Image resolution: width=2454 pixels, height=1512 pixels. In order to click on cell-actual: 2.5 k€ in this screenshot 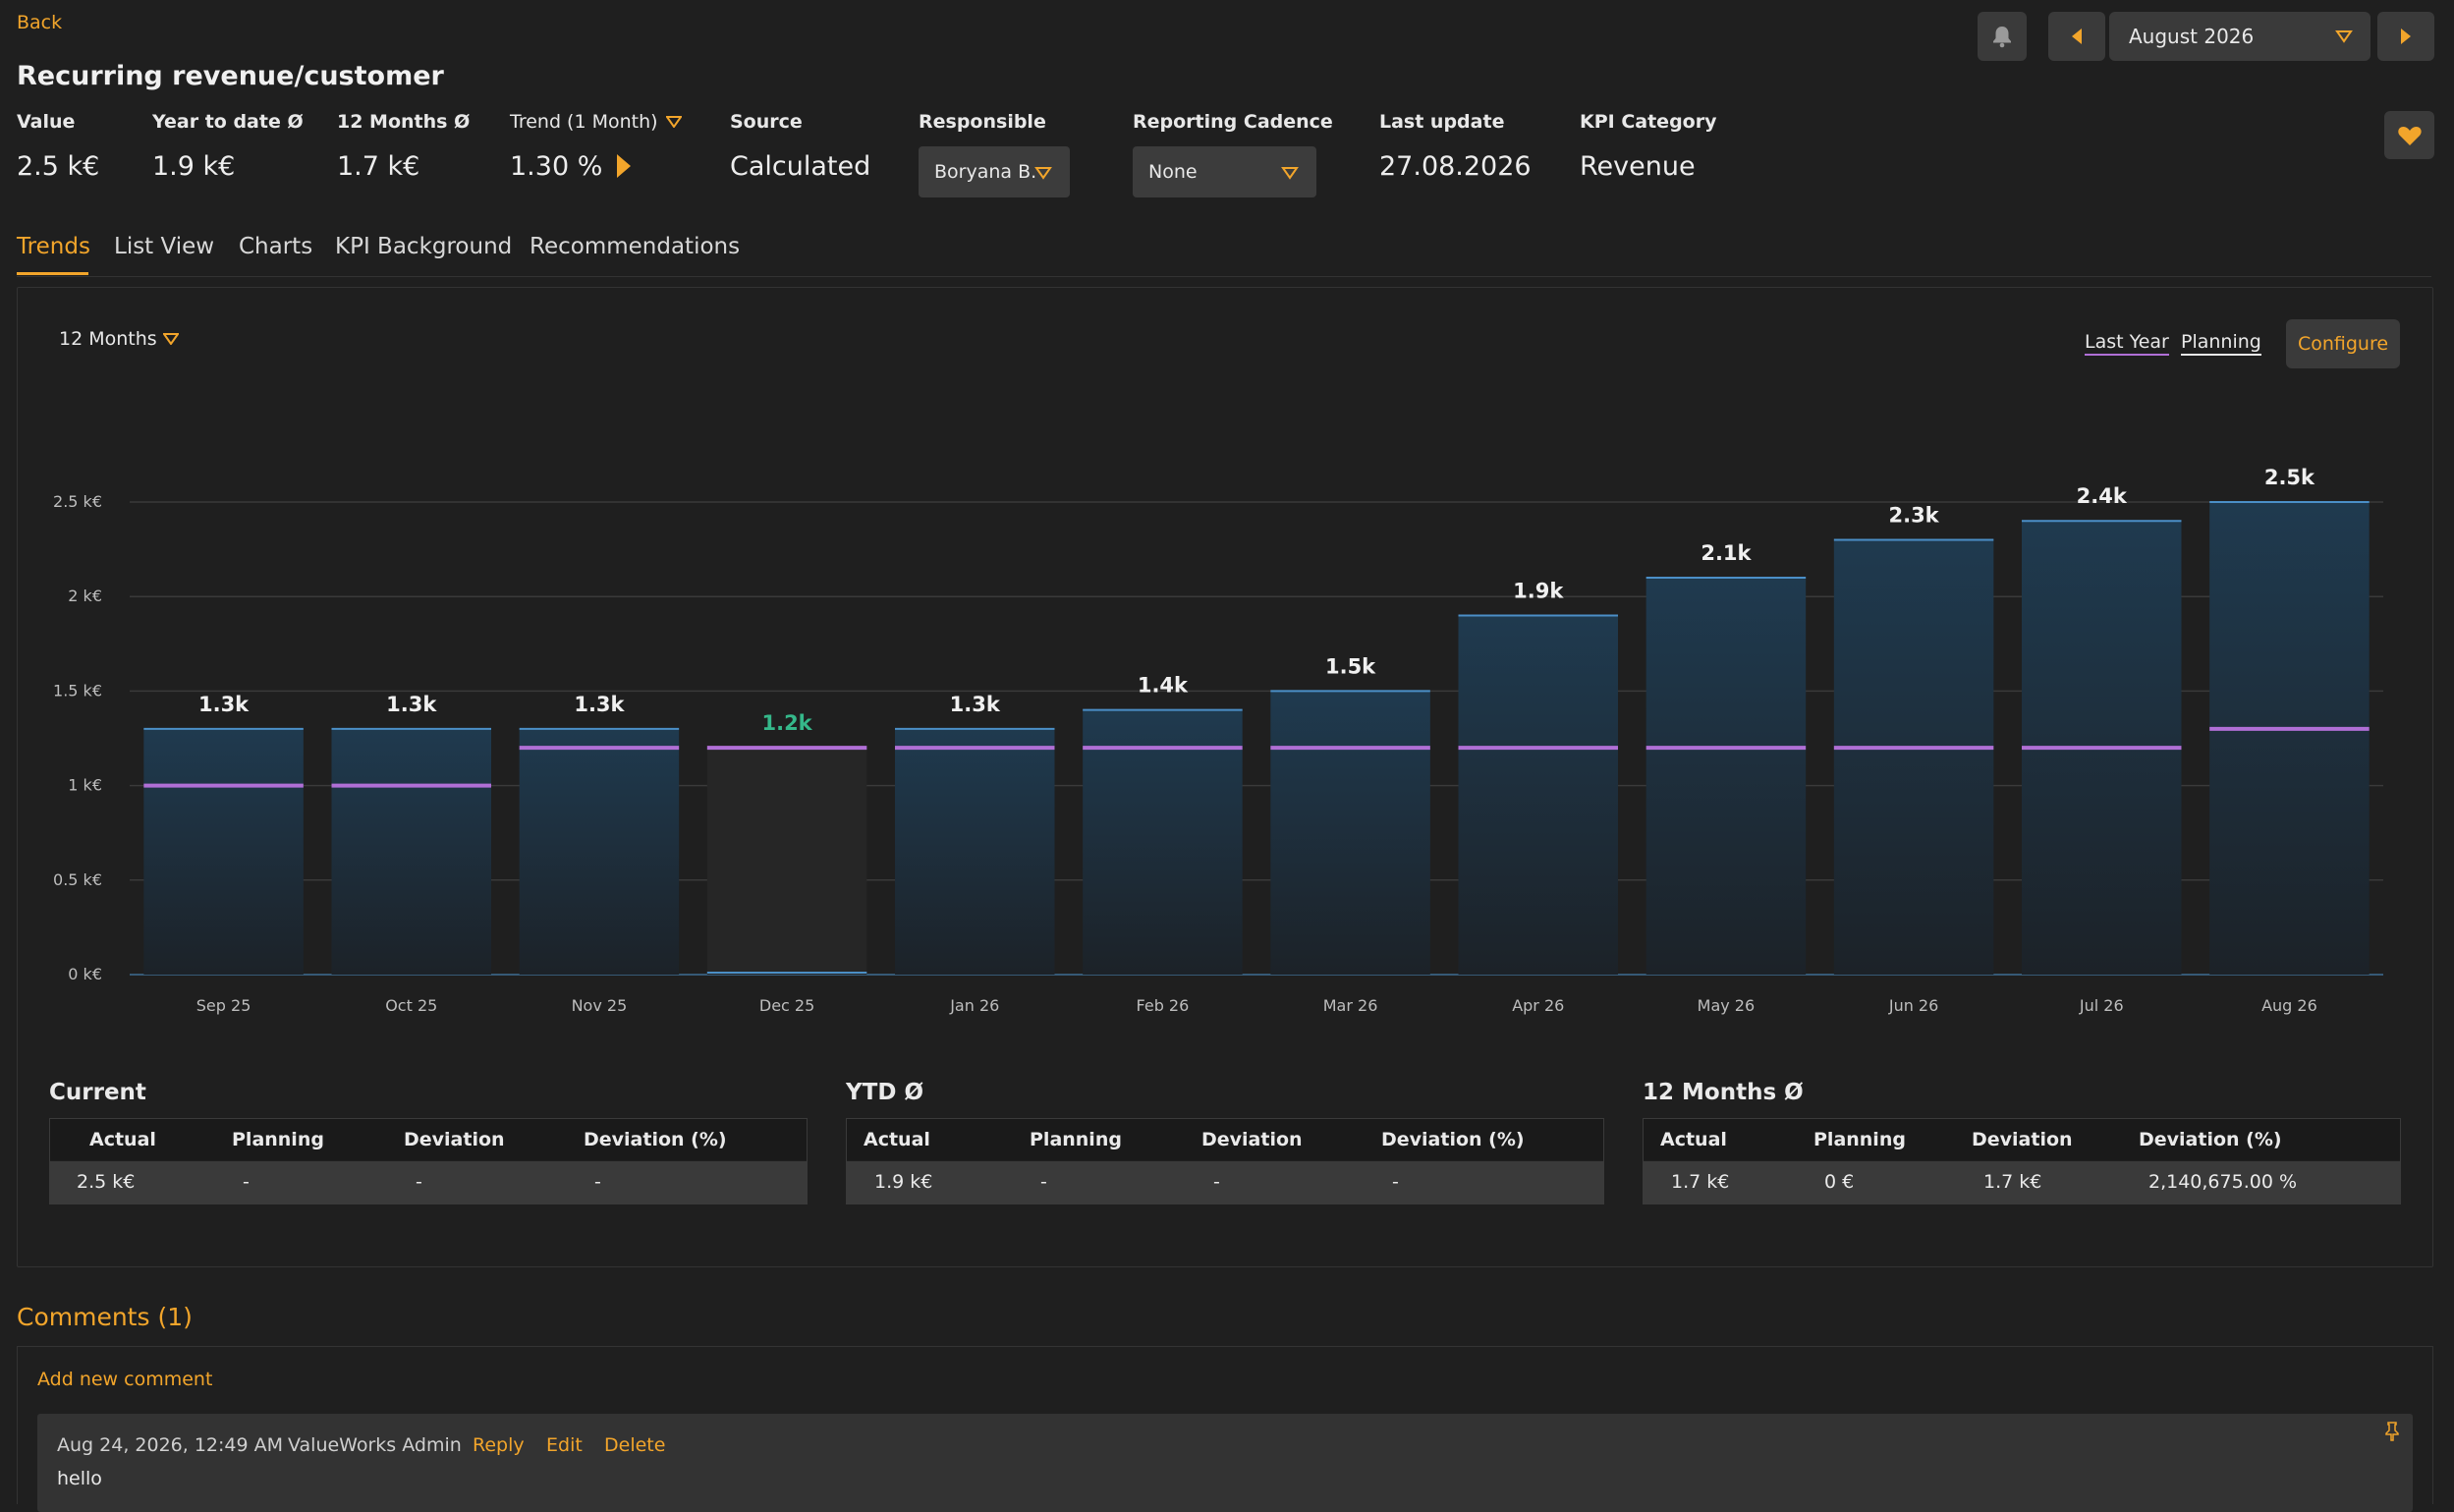, I will do `click(106, 1182)`.